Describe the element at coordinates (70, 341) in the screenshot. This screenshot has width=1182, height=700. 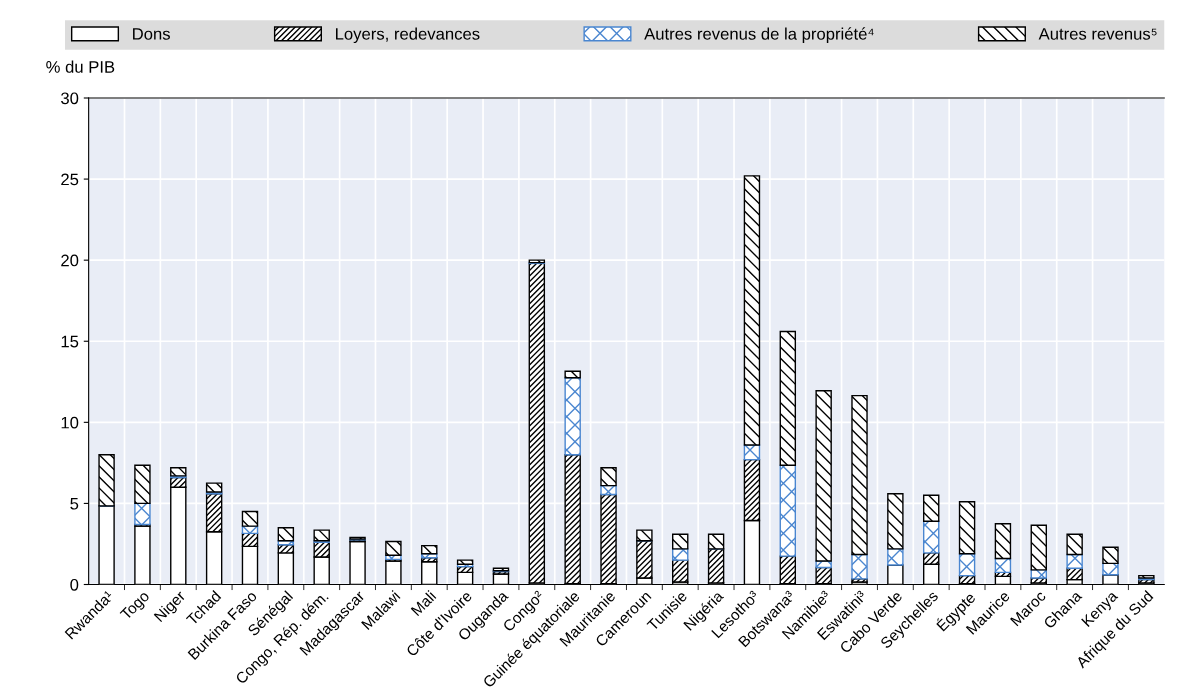
I see `y-tick-label: 15` at that location.